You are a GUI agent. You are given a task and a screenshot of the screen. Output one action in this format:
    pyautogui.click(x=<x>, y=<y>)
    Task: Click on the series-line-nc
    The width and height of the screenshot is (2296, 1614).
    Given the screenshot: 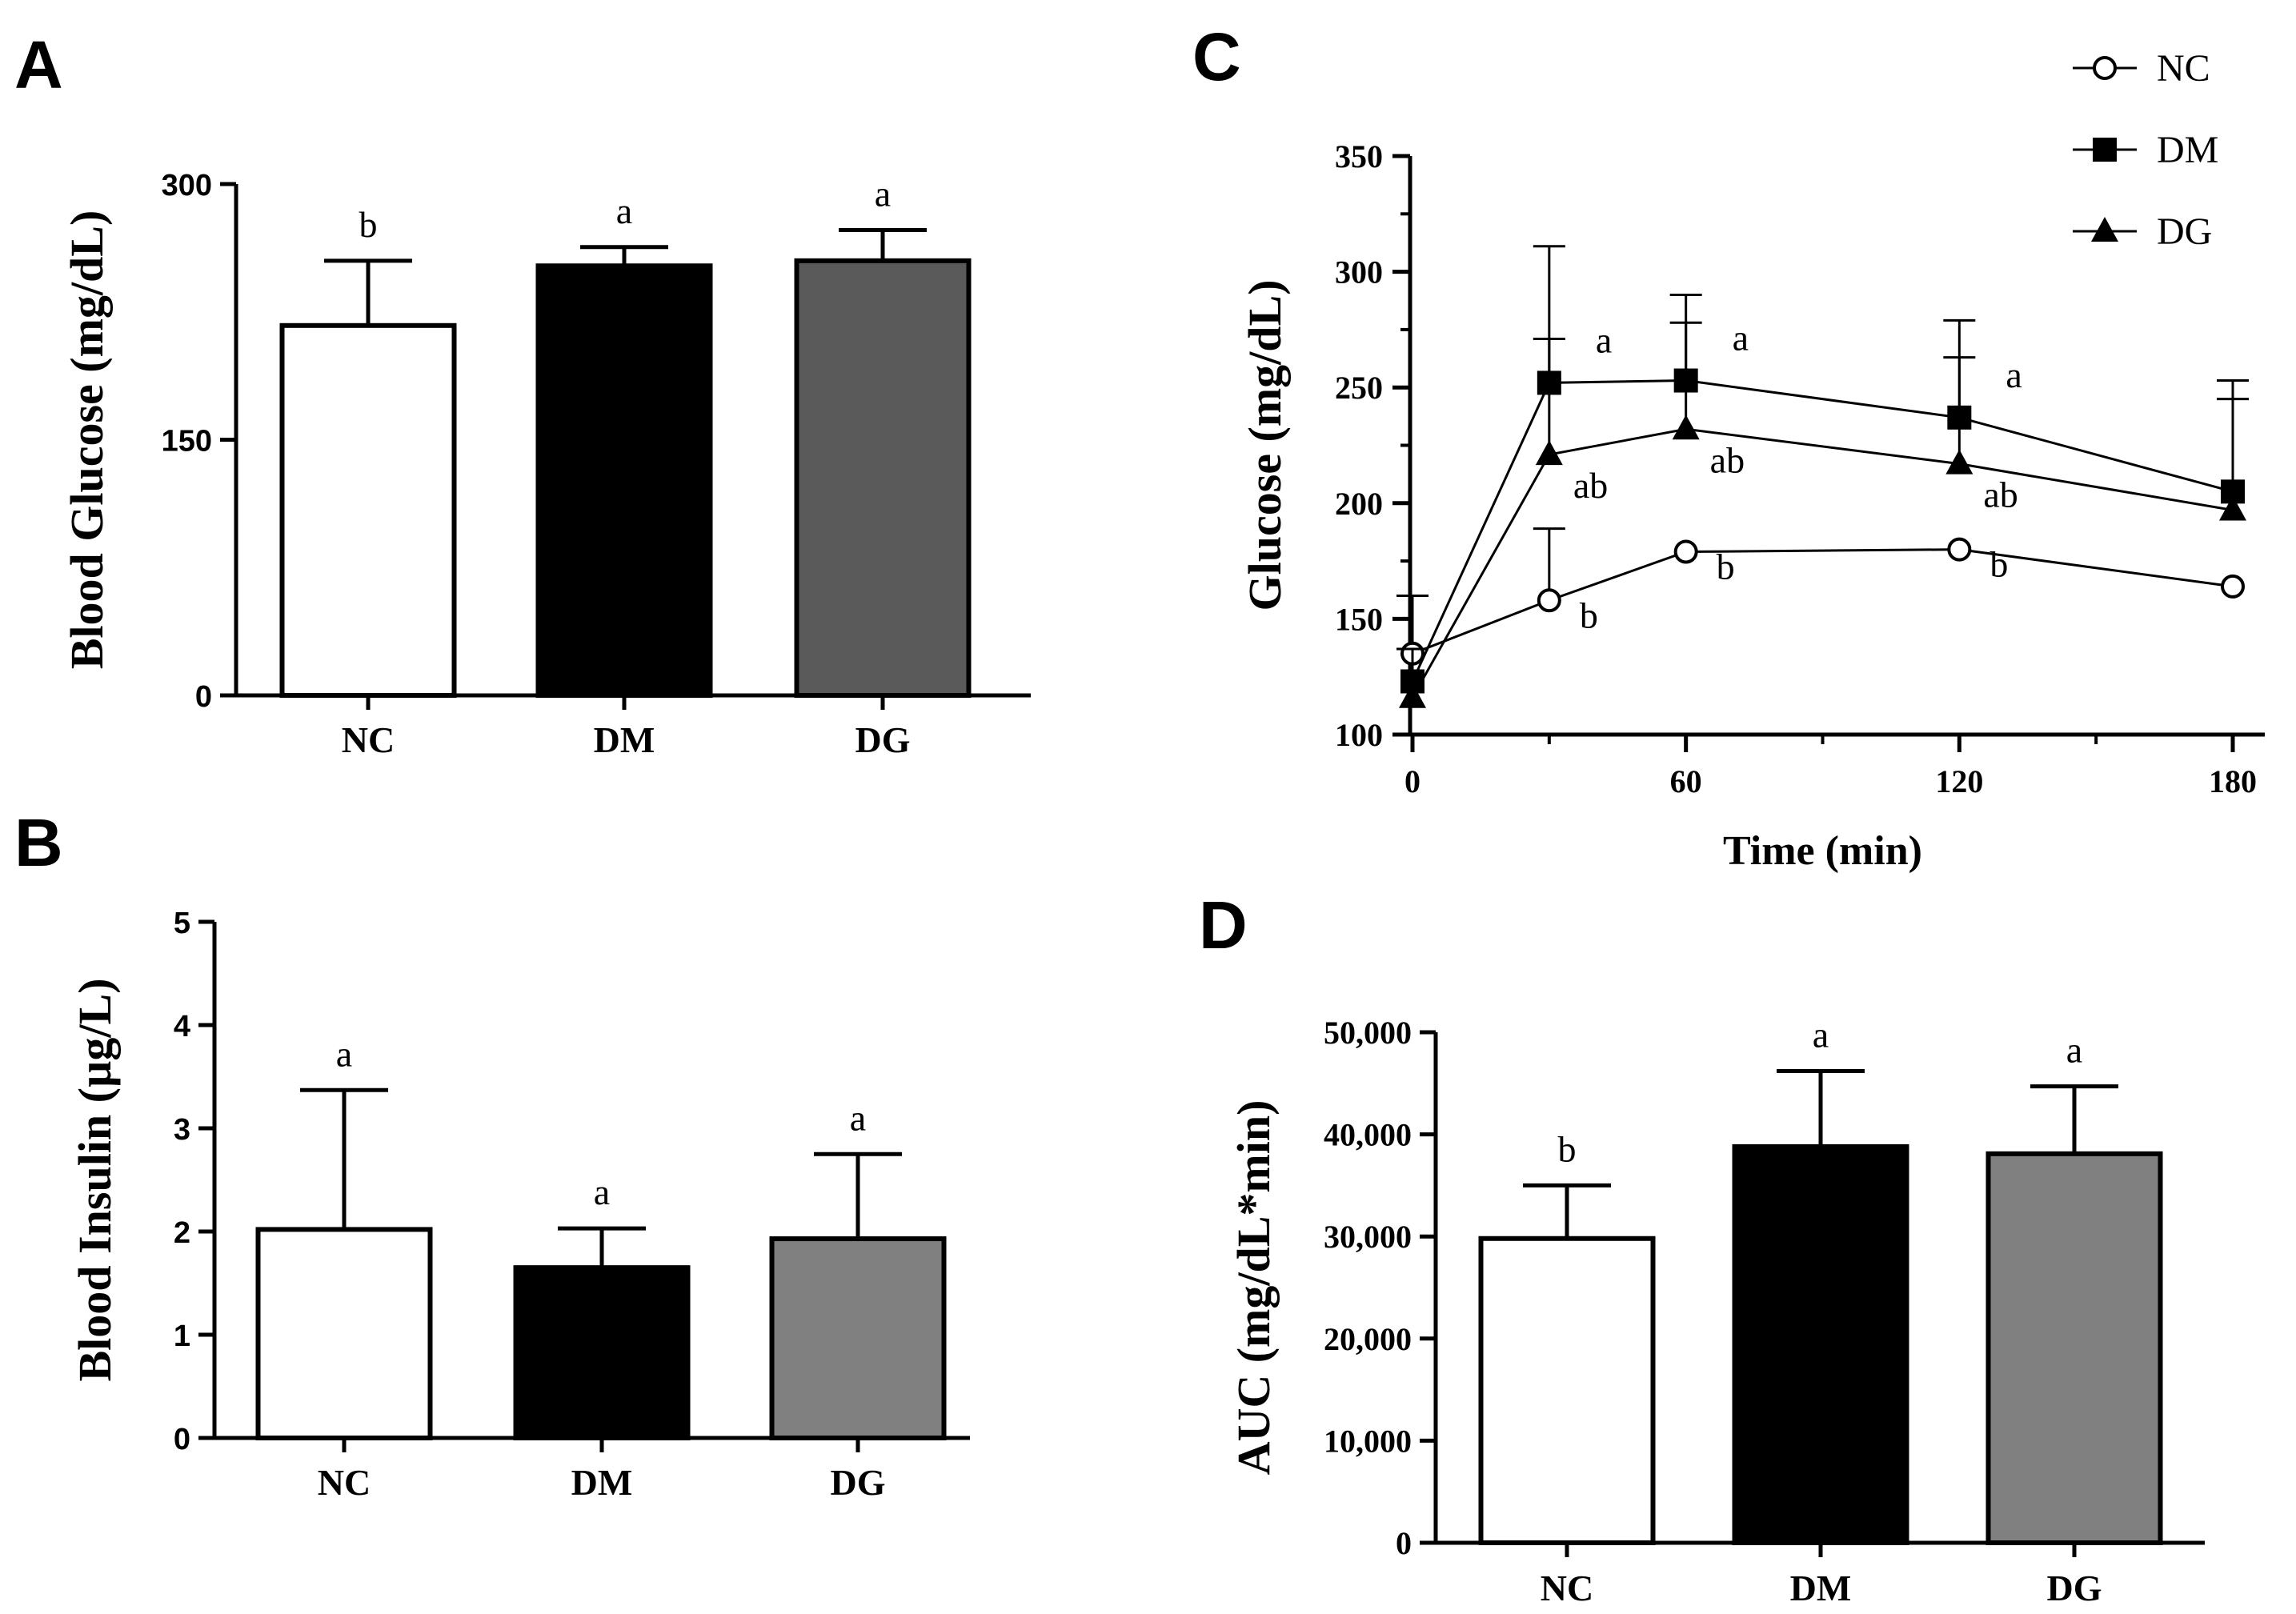 What is the action you would take?
    pyautogui.click(x=1823, y=601)
    